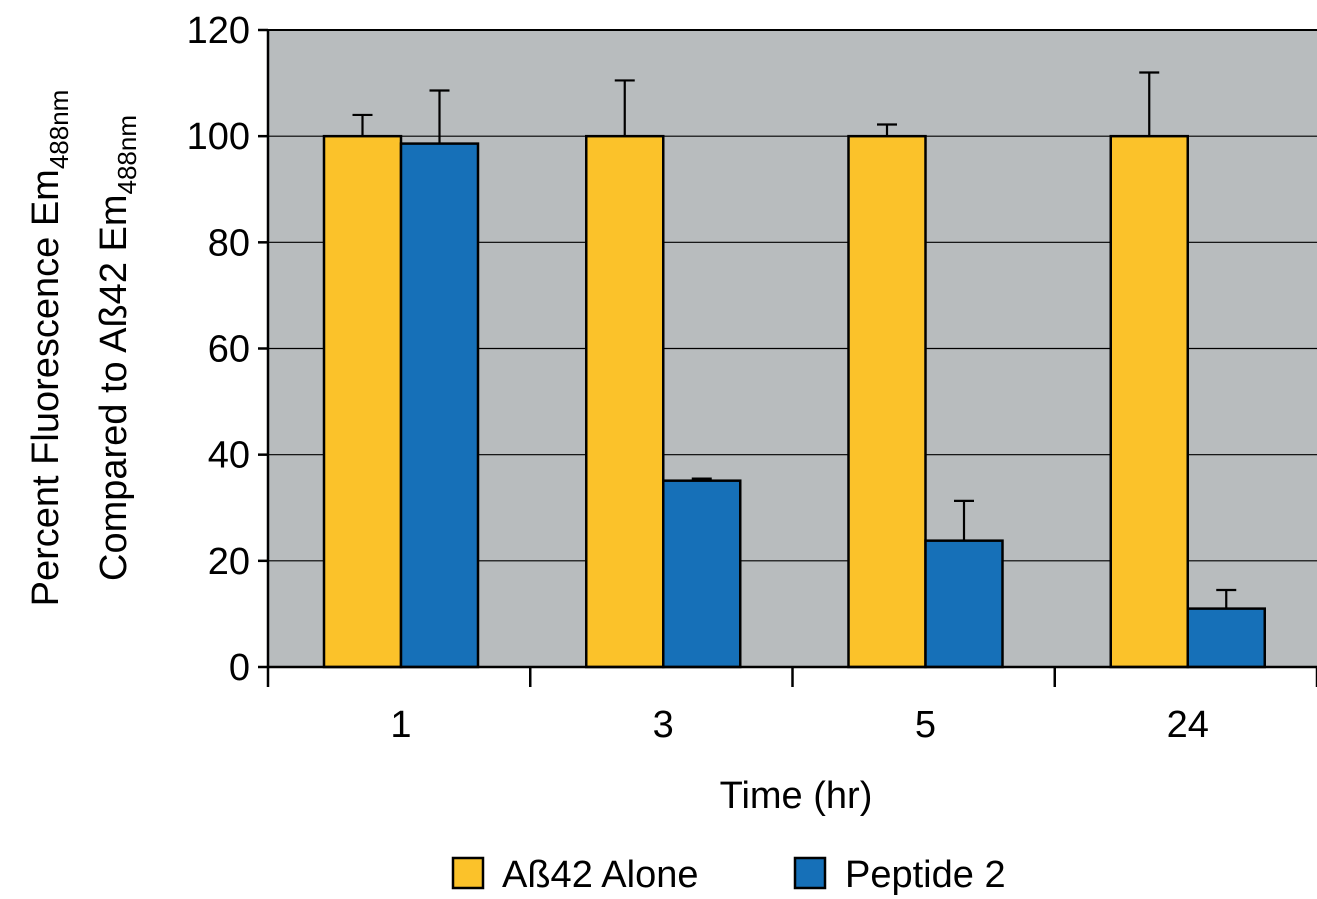 This screenshot has height=899, width=1317. Describe the element at coordinates (239, 668) in the screenshot. I see `y-tick-label-0: 0` at that location.